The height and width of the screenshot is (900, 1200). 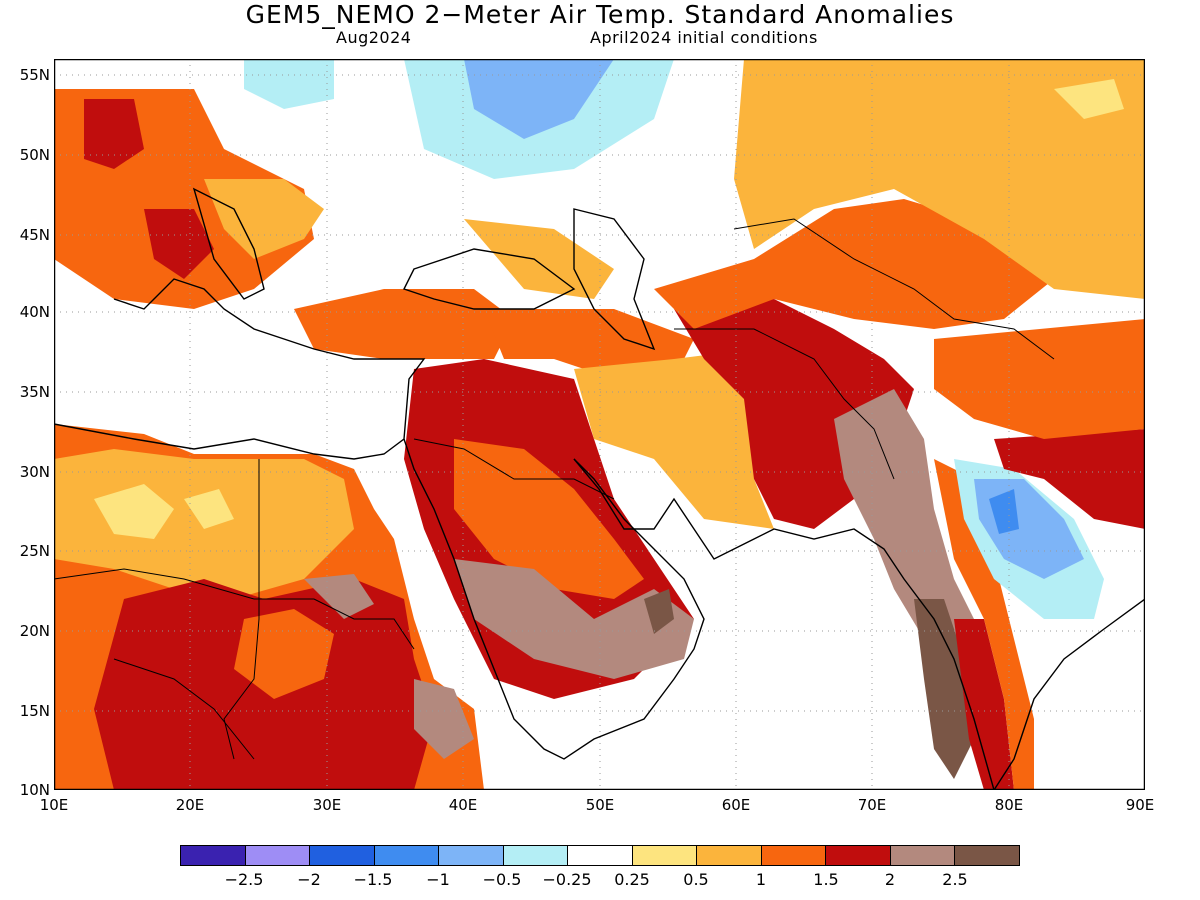 I want to click on anomaly-region-tibet-darkred, so click(x=1069, y=479).